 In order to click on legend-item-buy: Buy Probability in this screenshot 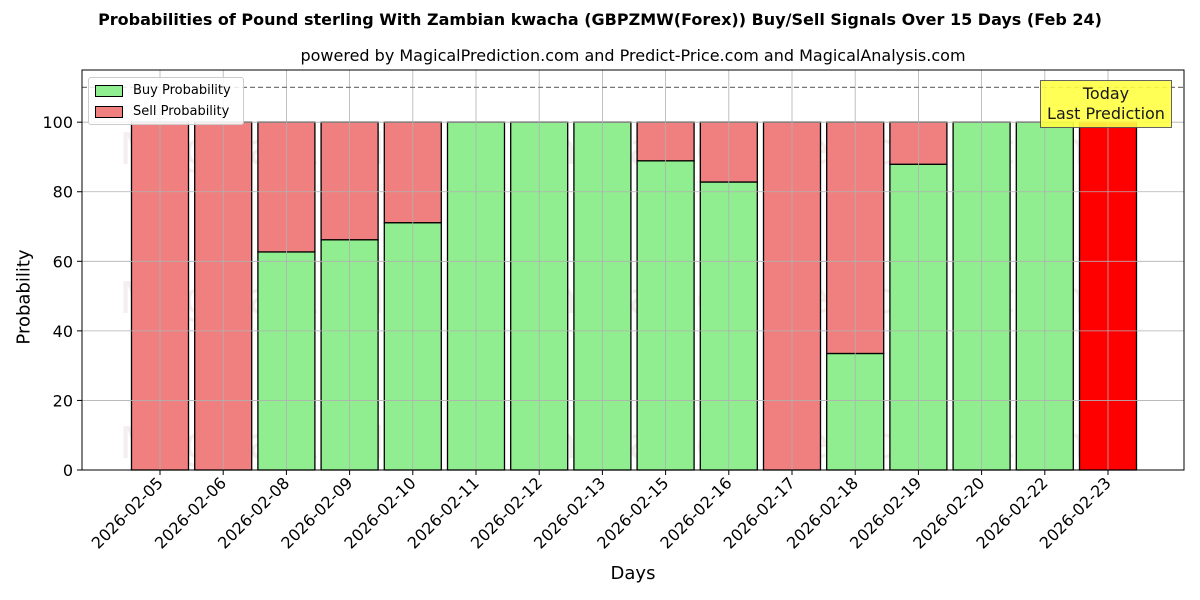, I will do `click(163, 90)`.